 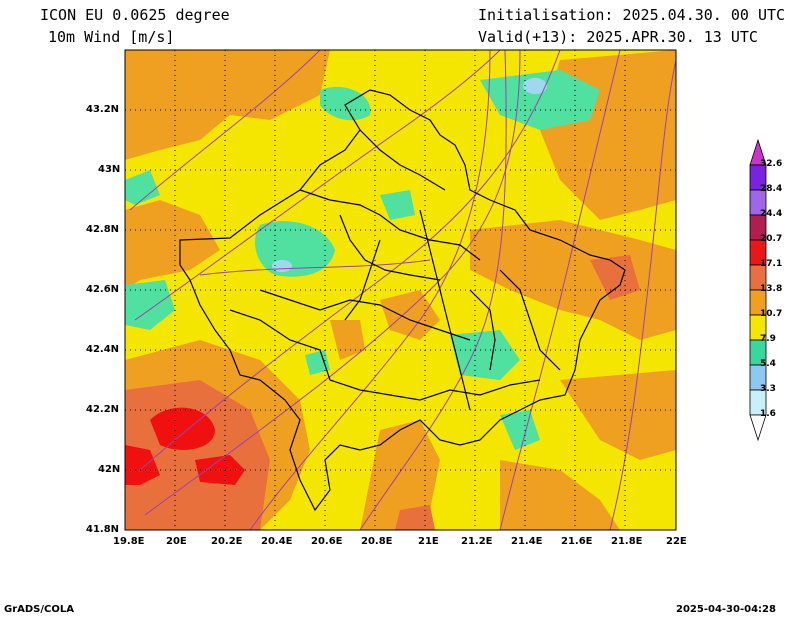 What do you see at coordinates (771, 239) in the screenshot?
I see `colorbar-level-label: 20.7` at bounding box center [771, 239].